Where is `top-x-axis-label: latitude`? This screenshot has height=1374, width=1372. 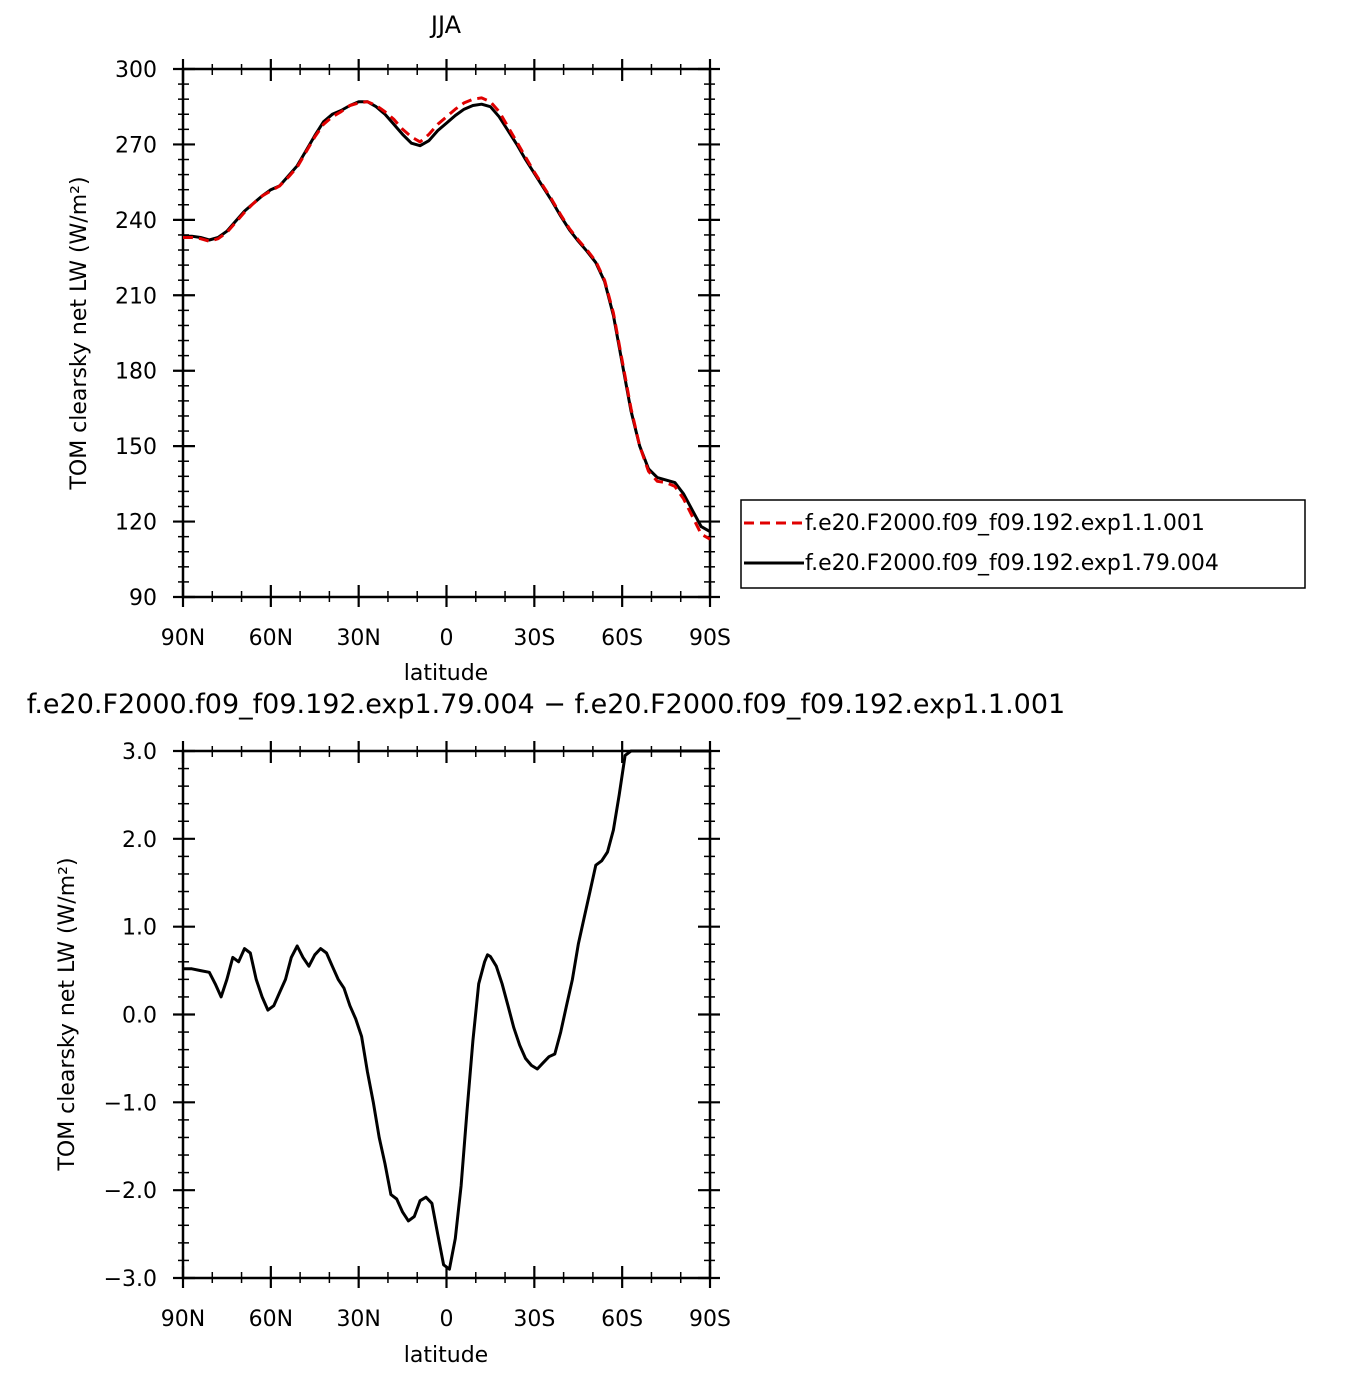 top-x-axis-label: latitude is located at coordinates (446, 673).